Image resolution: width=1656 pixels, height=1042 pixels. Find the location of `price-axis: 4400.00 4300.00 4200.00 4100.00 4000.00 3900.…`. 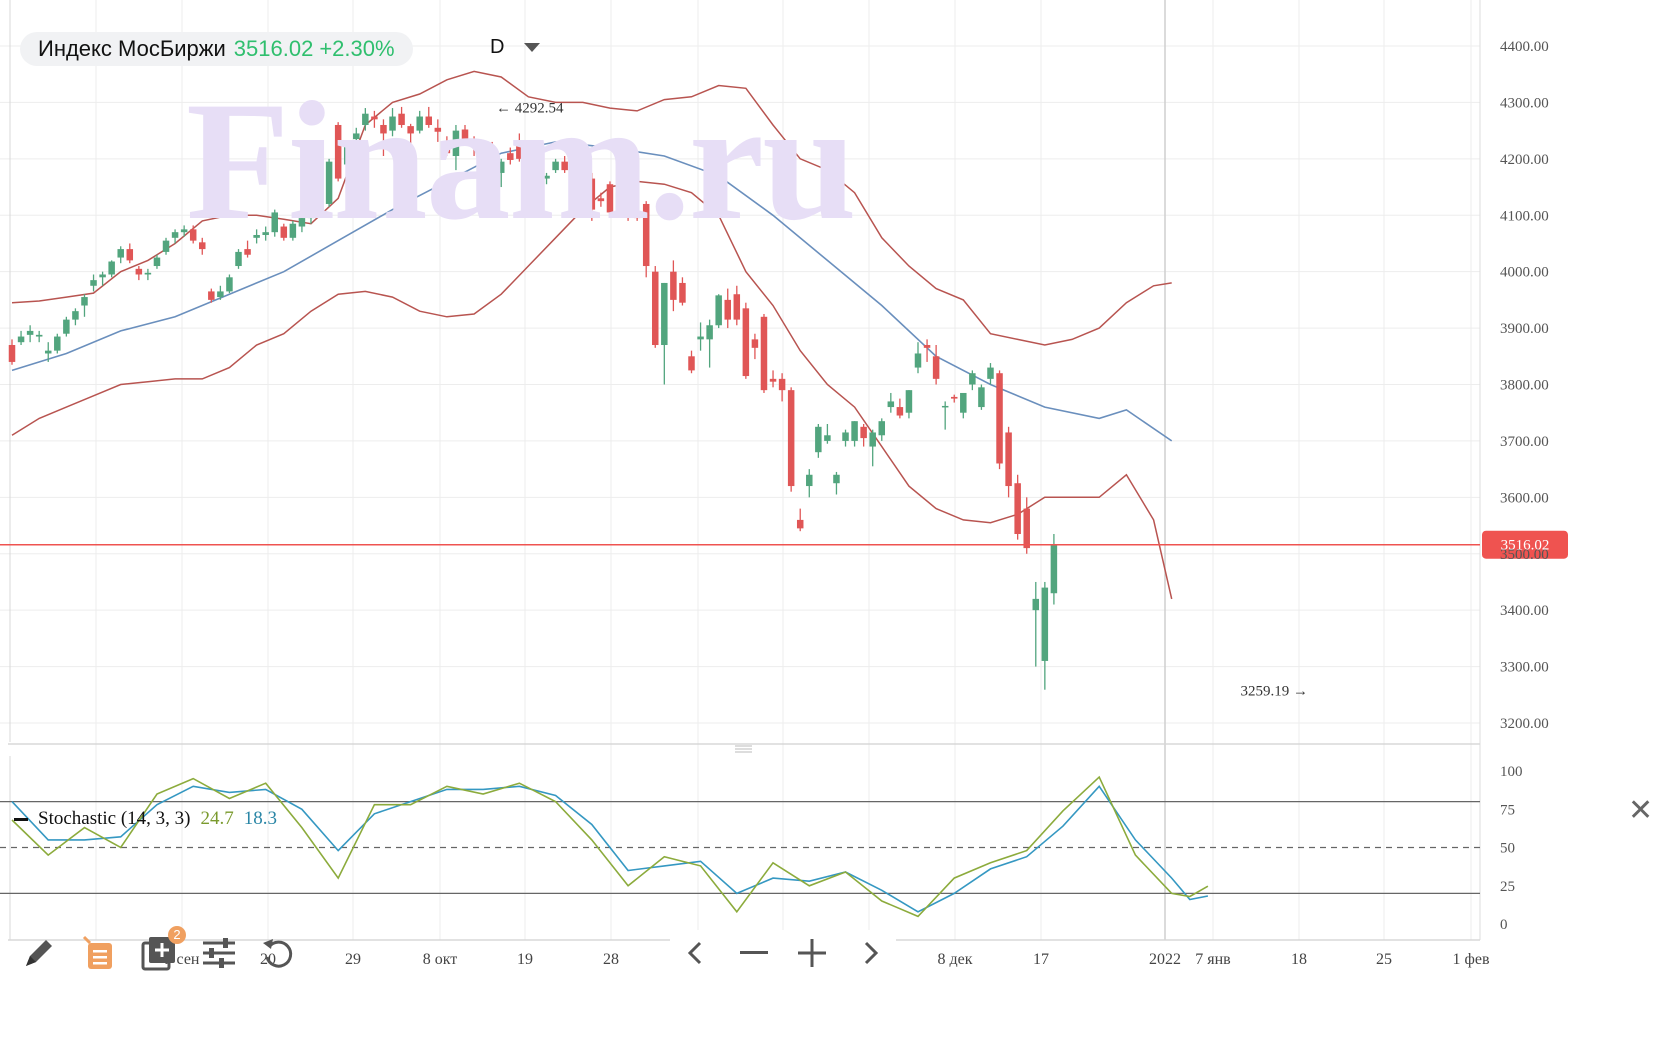

price-axis: 4400.00 4300.00 4200.00 4100.00 4000.00 3900.… is located at coordinates (1524, 385).